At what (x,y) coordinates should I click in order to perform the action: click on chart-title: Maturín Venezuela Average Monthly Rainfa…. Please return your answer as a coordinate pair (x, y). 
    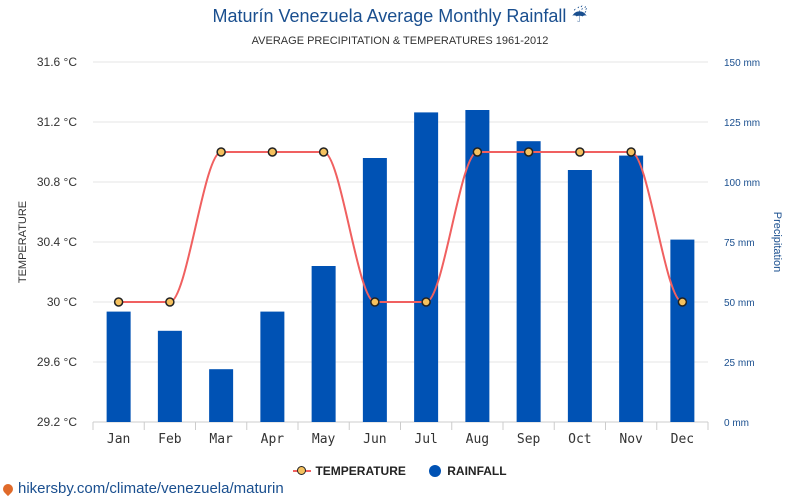
    Looking at the image, I should click on (400, 16).